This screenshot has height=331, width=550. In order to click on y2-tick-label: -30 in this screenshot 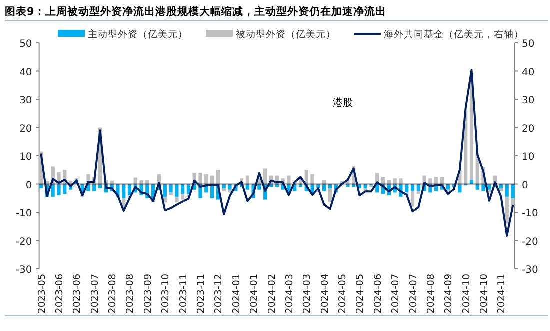, I will do `click(530, 270)`.